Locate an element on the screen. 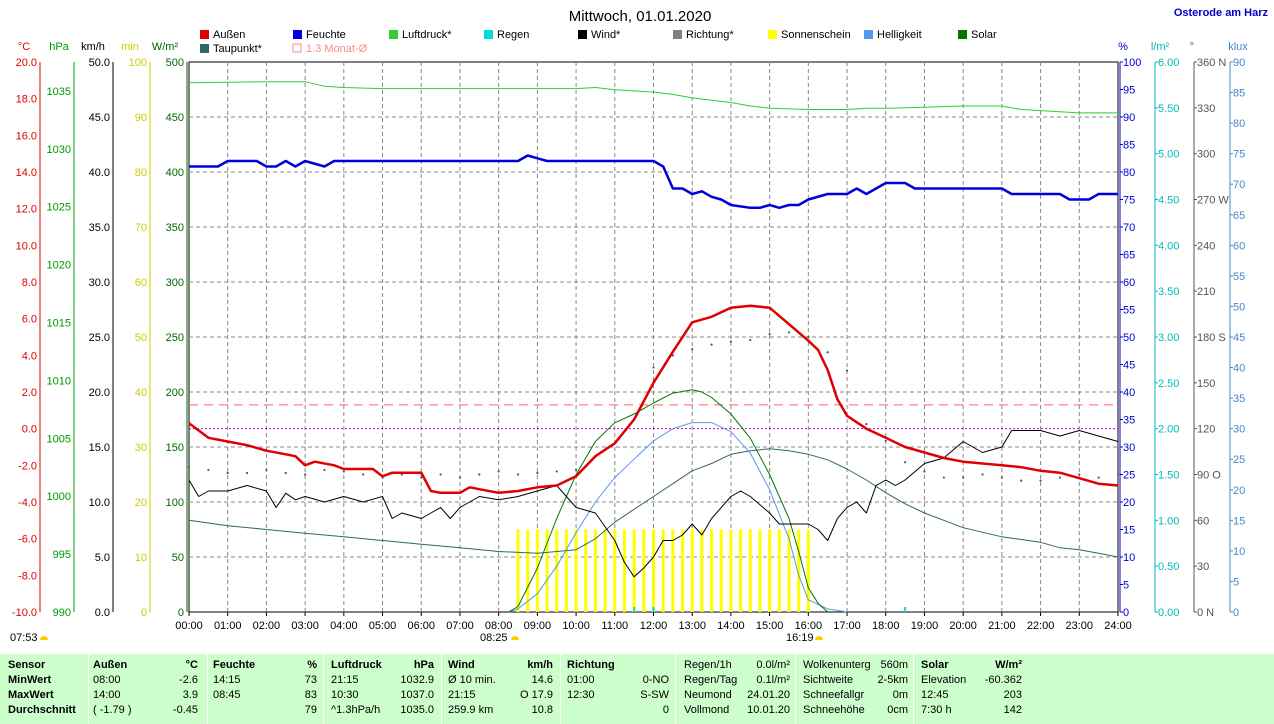 This screenshot has height=724, width=1274. axis-unit: °C is located at coordinates (24, 47).